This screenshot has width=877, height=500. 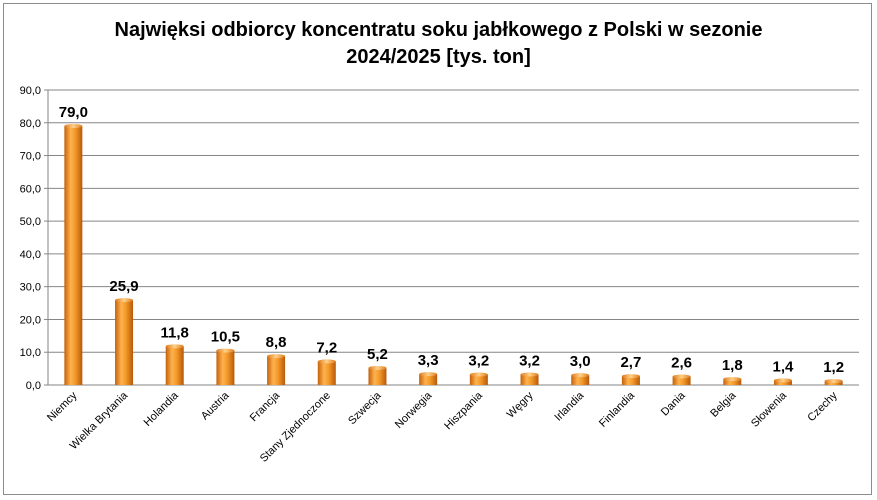 What do you see at coordinates (33, 386) in the screenshot?
I see `y-tick-label: 0,0` at bounding box center [33, 386].